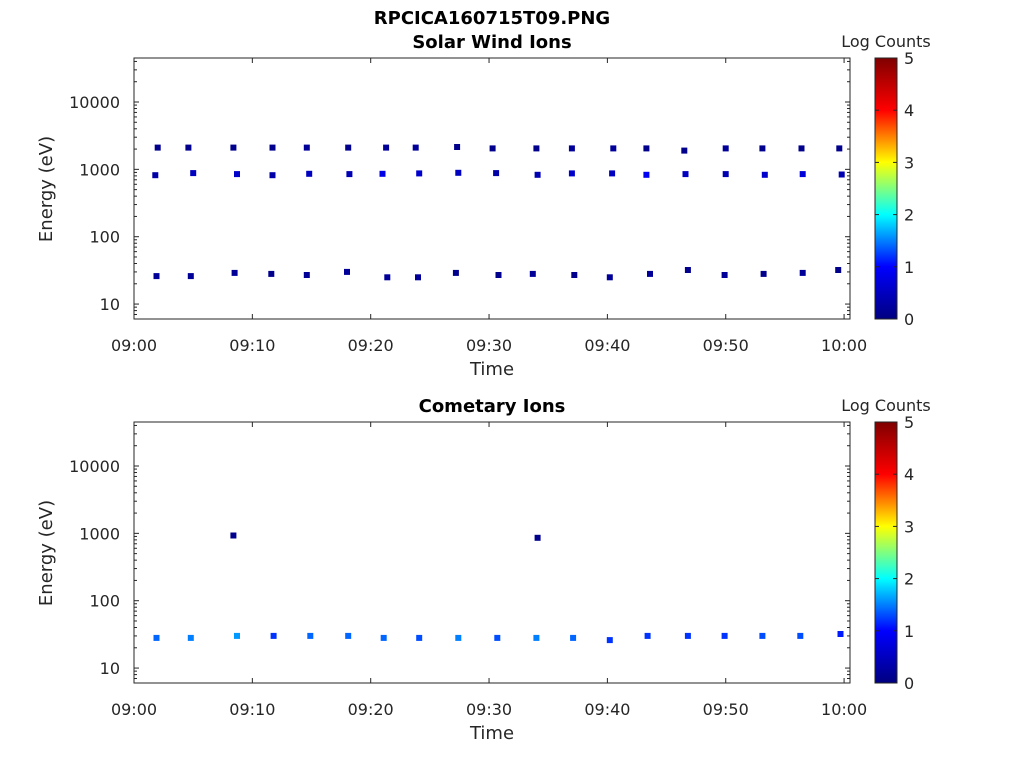  Describe the element at coordinates (492, 406) in the screenshot. I see `panel-title-cometary: Cometary Ions` at that location.